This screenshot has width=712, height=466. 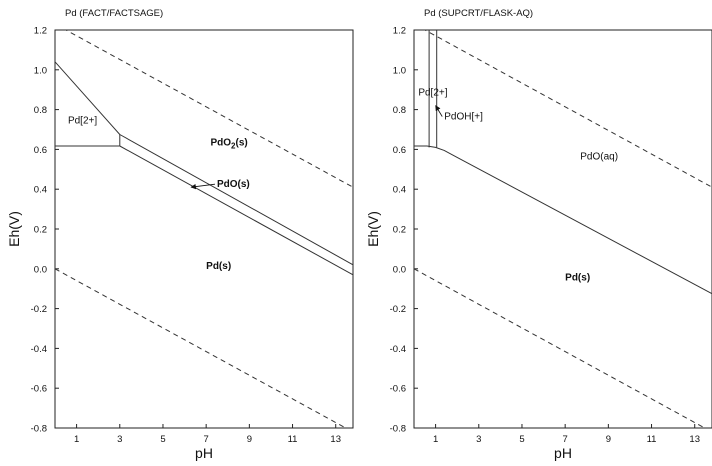 What do you see at coordinates (114, 13) in the screenshot?
I see `chart-title: Pd (FACT/FACTSAGE)` at bounding box center [114, 13].